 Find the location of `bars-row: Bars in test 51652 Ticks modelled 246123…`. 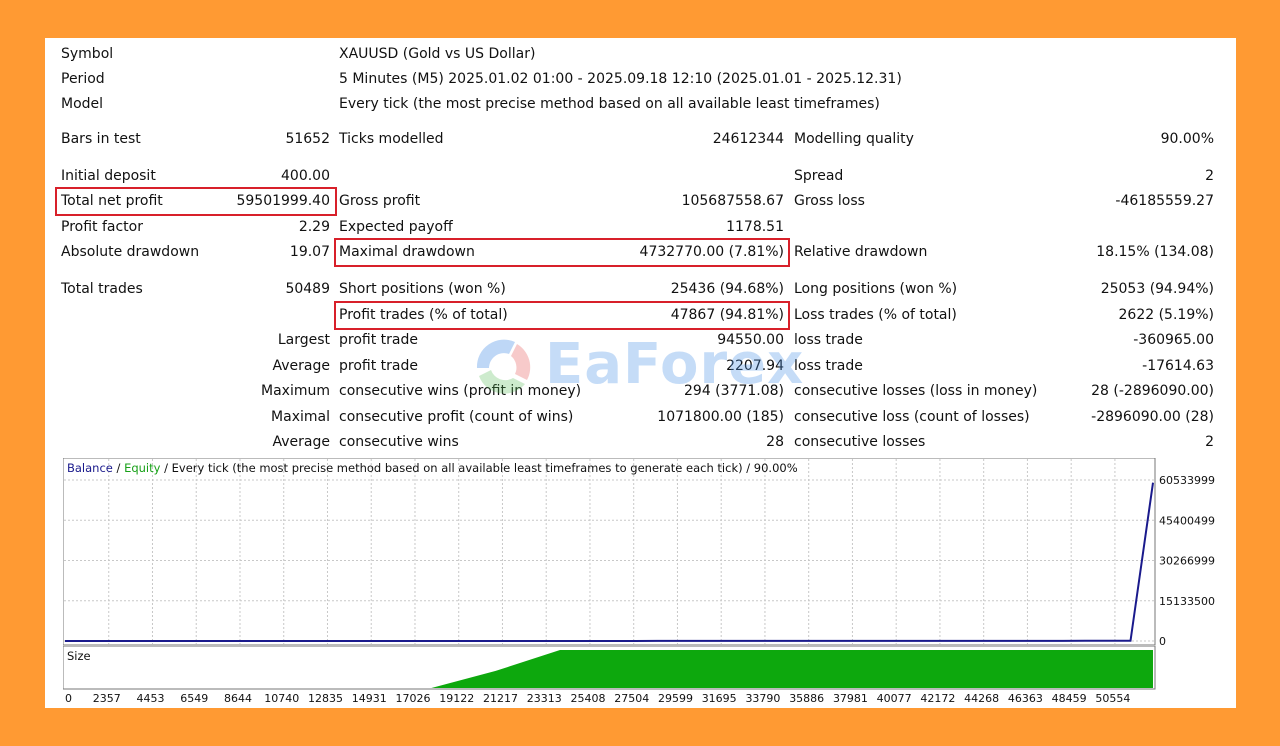

bars-row: Bars in test 51652 Ticks modelled 246123… is located at coordinates (640, 139).